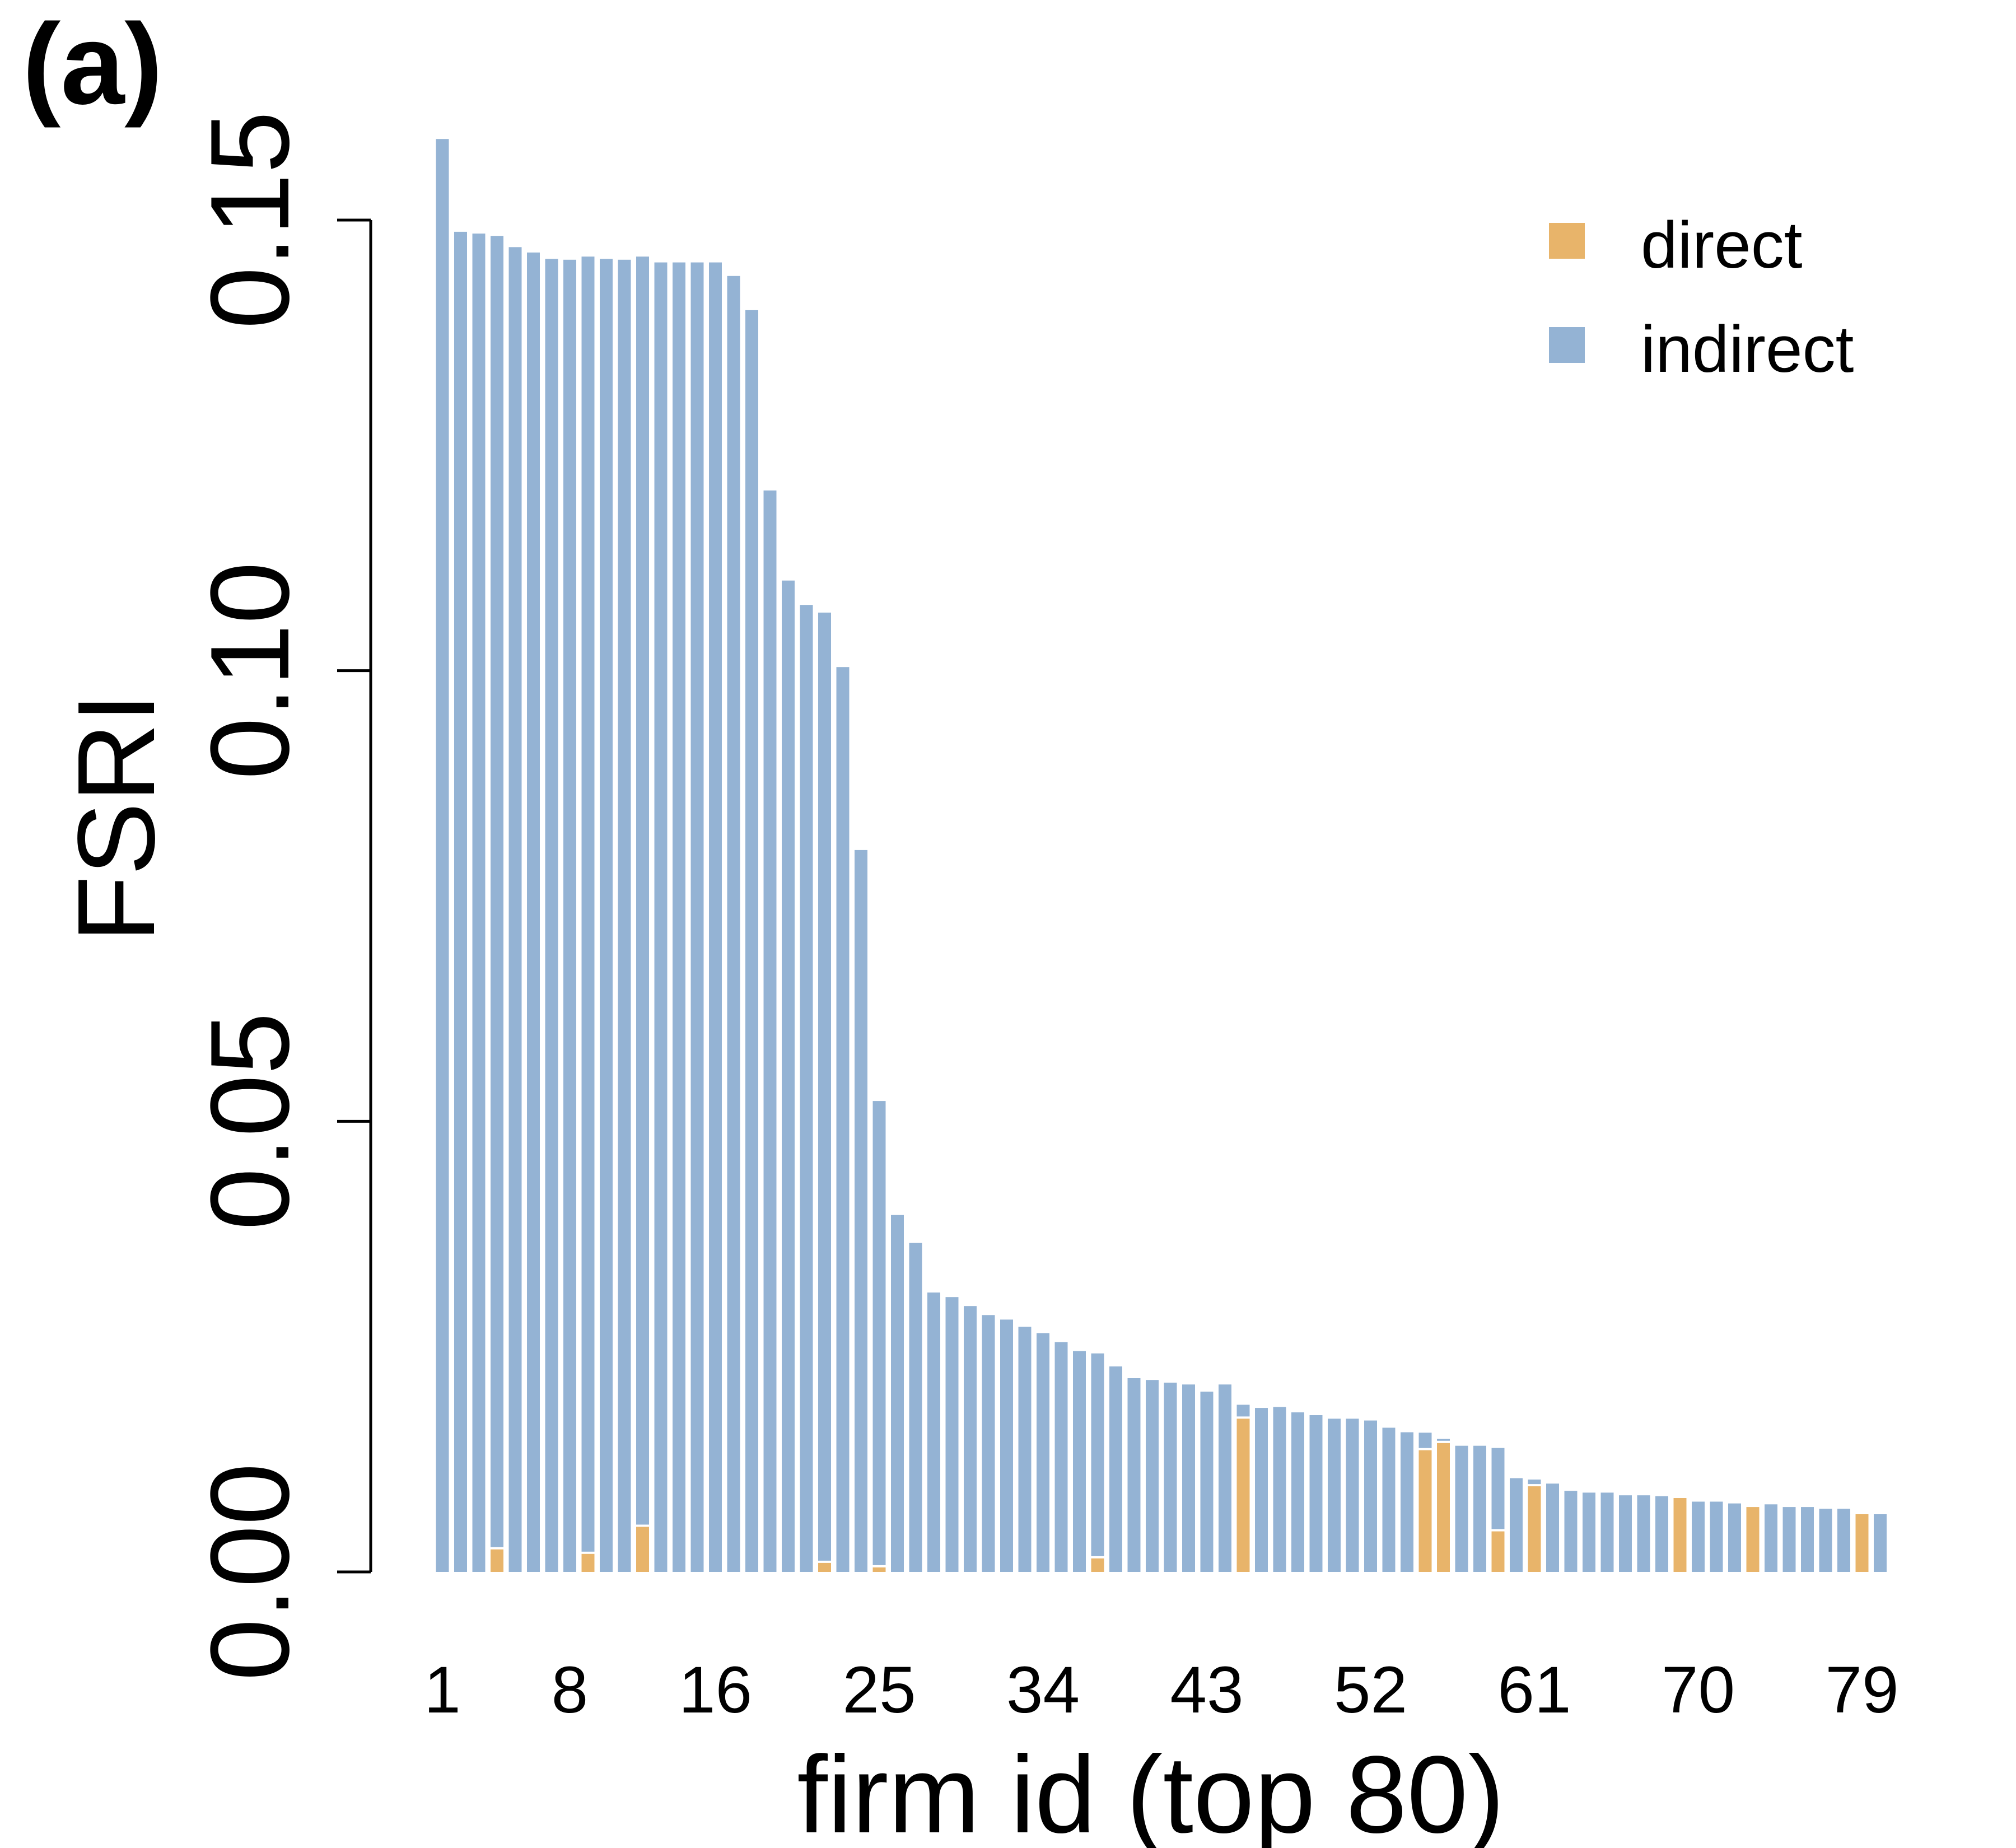 The height and width of the screenshot is (1848, 2016). I want to click on x-tick-label: 34, so click(1043, 1690).